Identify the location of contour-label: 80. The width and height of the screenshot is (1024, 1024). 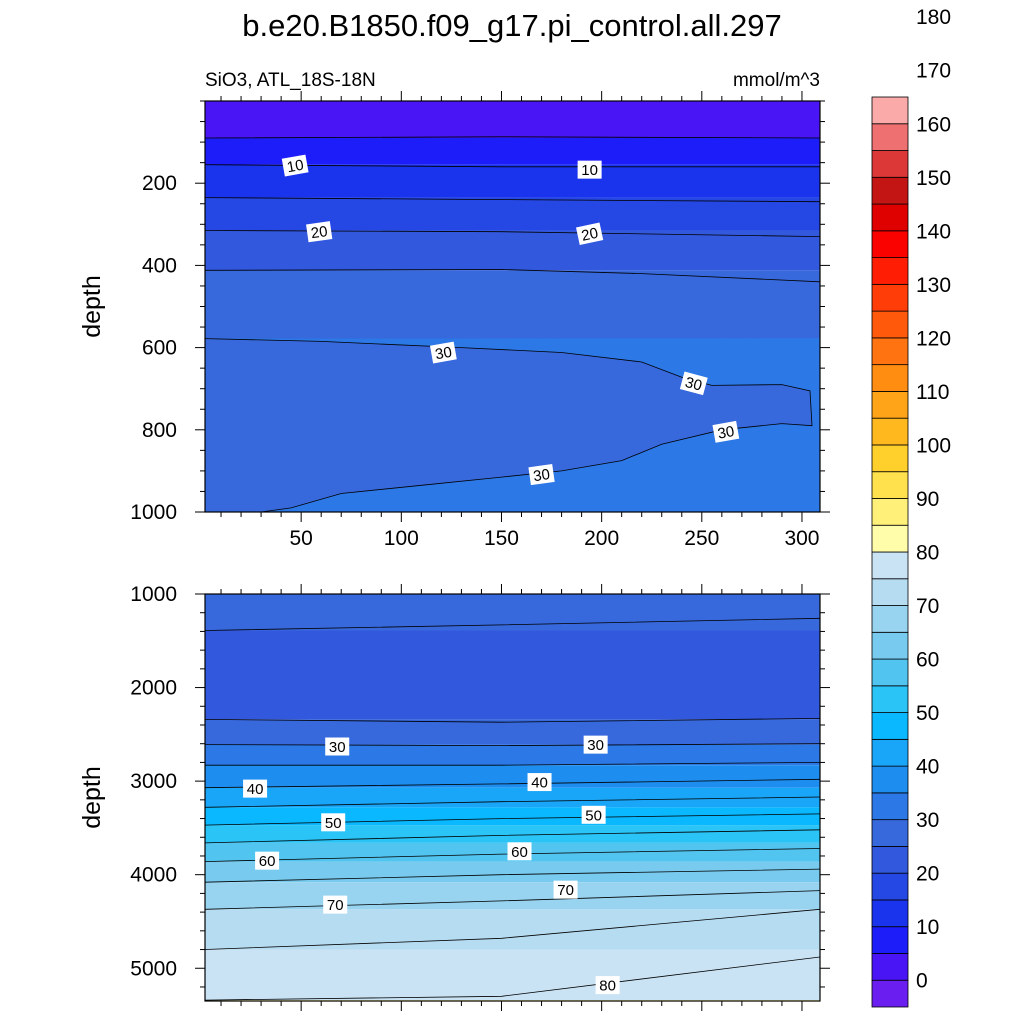
(607, 985).